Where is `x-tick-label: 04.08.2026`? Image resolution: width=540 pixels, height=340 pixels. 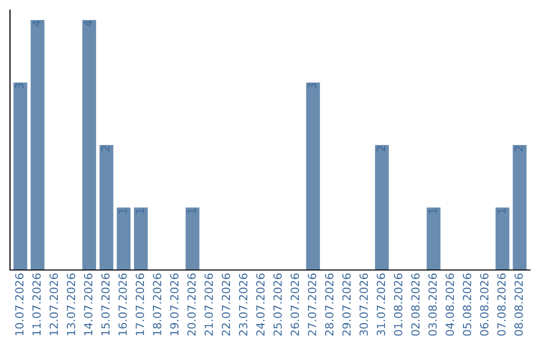
x-tick-label: 04.08.2026 is located at coordinates (450, 304).